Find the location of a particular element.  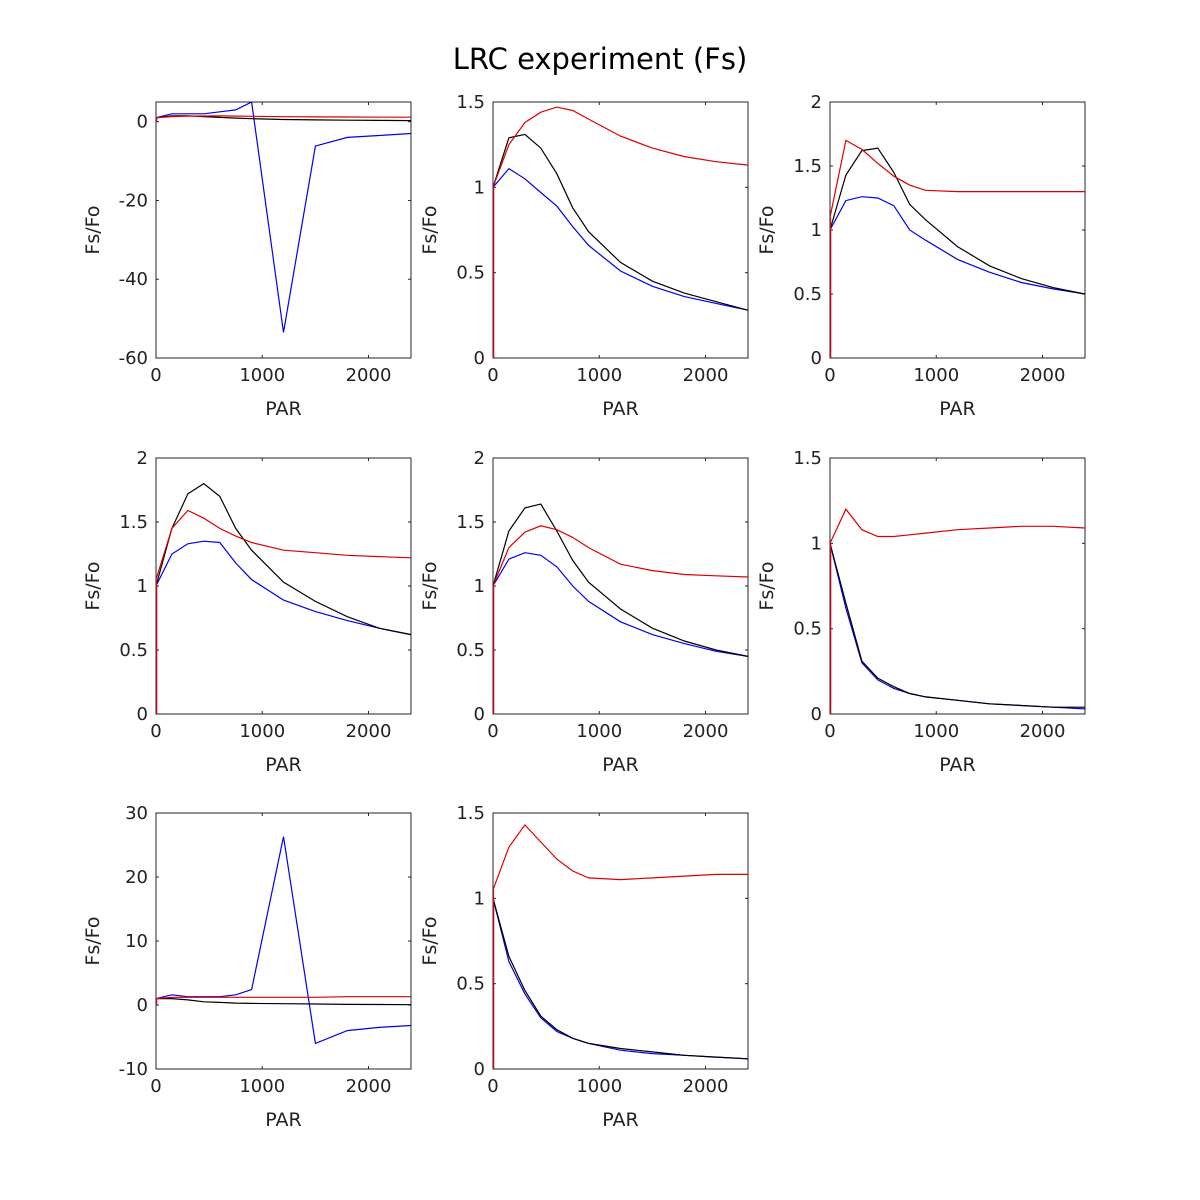

figure-title: LRC experiment (Fs) is located at coordinates (600, 59).